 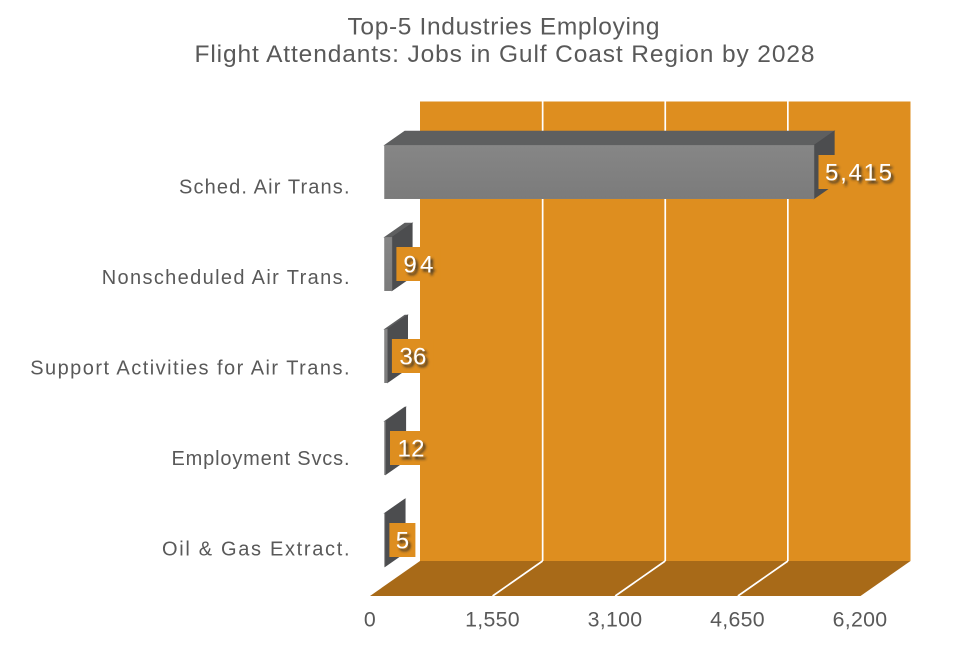 I want to click on svg-text:Support Activities for Air Tra: Support Activities for Air Trans., so click(x=189, y=369).